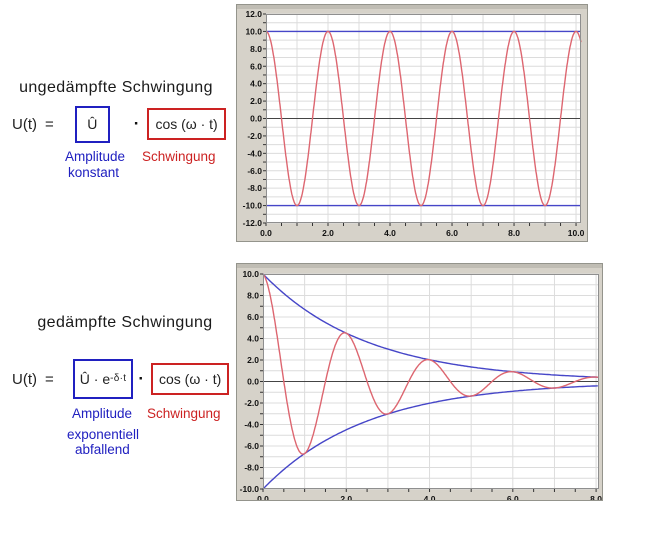 The height and width of the screenshot is (550, 650). What do you see at coordinates (94, 172) in the screenshot?
I see `amplitude-label-konstant: konstant` at bounding box center [94, 172].